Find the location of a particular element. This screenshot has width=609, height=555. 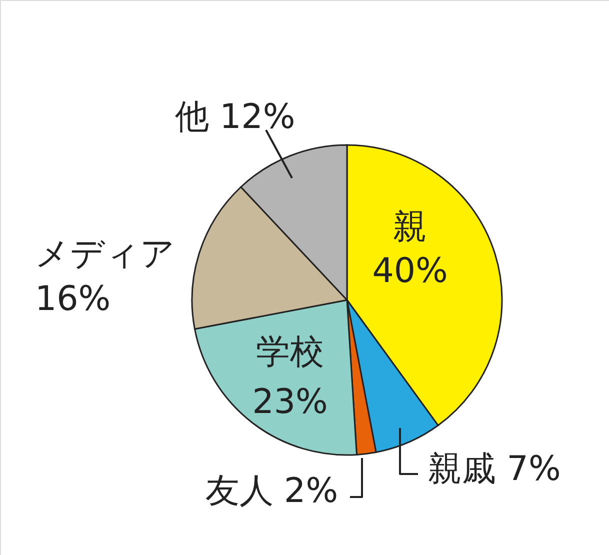

slice-label: 友人 2% is located at coordinates (271, 491).